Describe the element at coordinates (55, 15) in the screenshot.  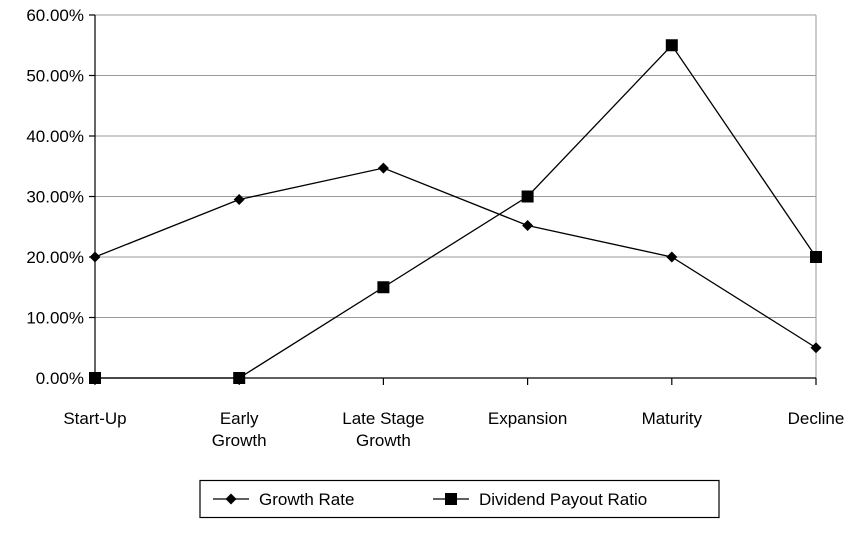
I see `y-tick-label: 60.00%` at that location.